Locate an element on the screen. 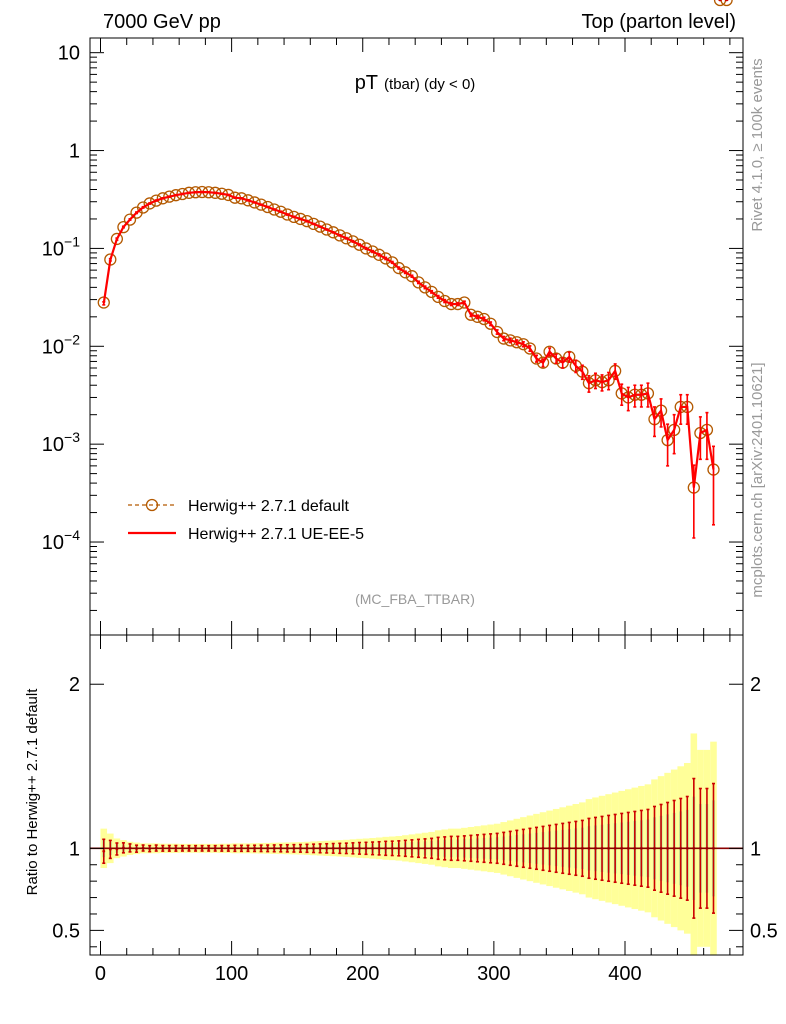 Image resolution: width=786 pixels, height=1024 pixels. x-tick-label: 0 is located at coordinates (100, 974).